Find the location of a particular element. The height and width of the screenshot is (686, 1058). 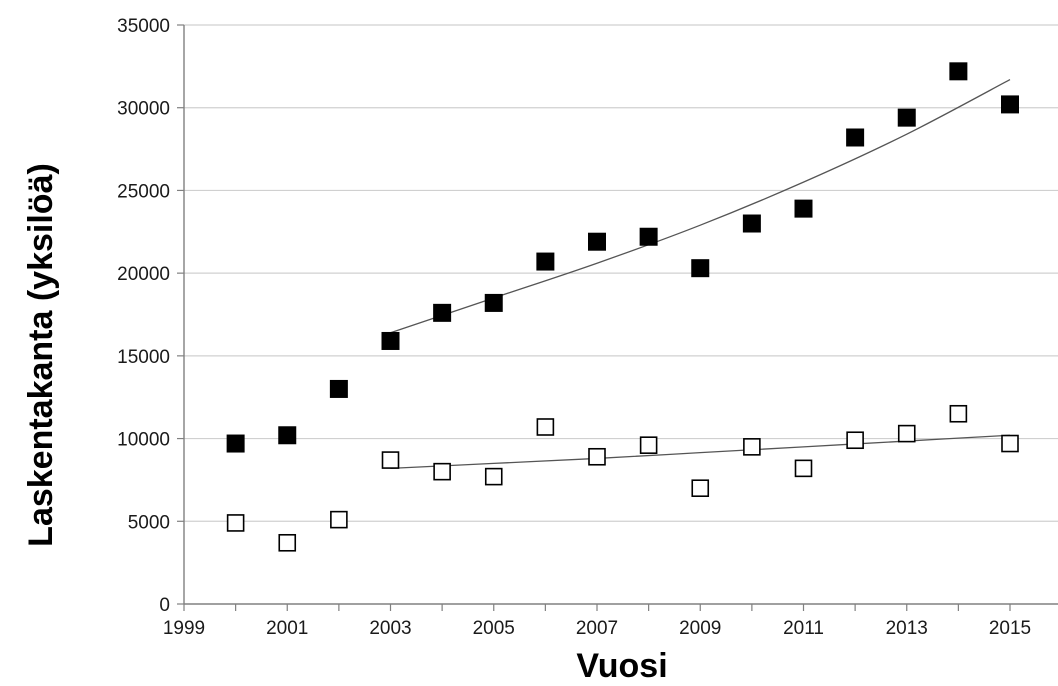

y-tick-label: 0 is located at coordinates (164, 605).